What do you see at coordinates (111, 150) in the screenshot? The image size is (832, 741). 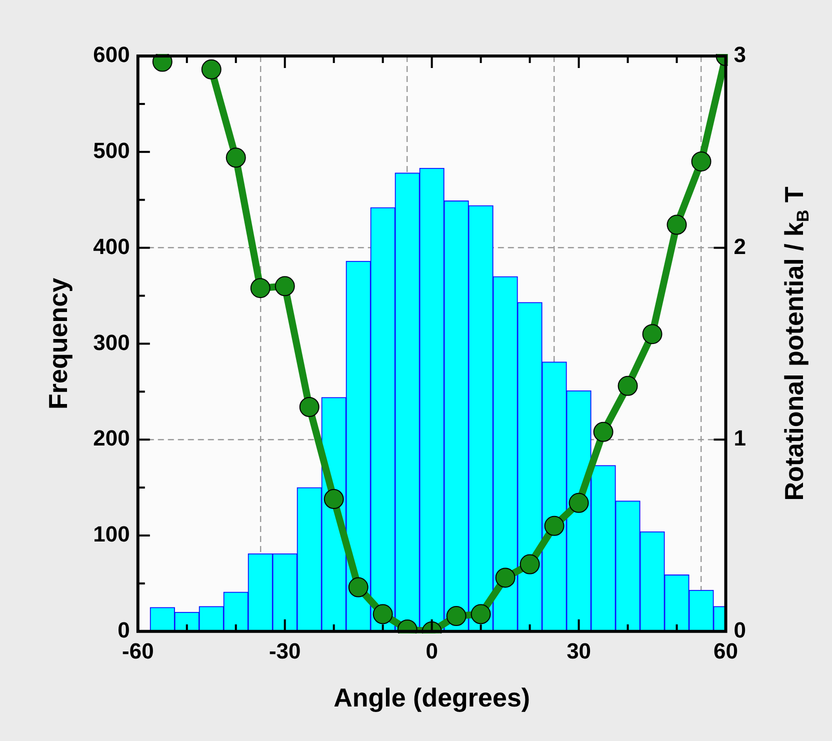 I see `y-tick-label: 500` at bounding box center [111, 150].